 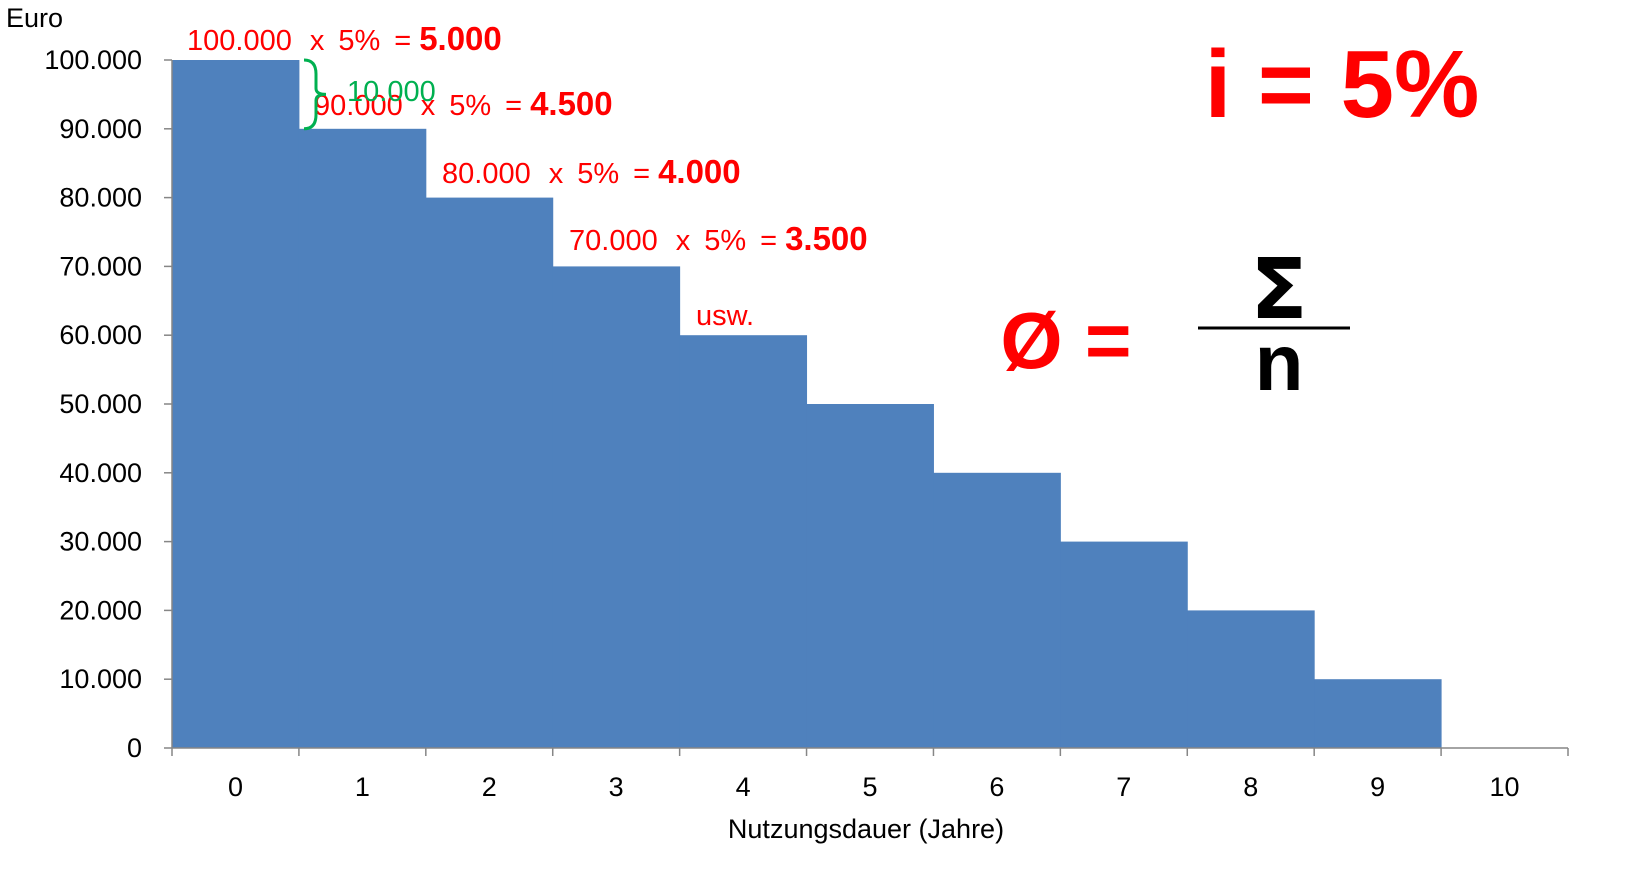 What do you see at coordinates (100, 542) in the screenshot?
I see `y-tick-label: 30.000` at bounding box center [100, 542].